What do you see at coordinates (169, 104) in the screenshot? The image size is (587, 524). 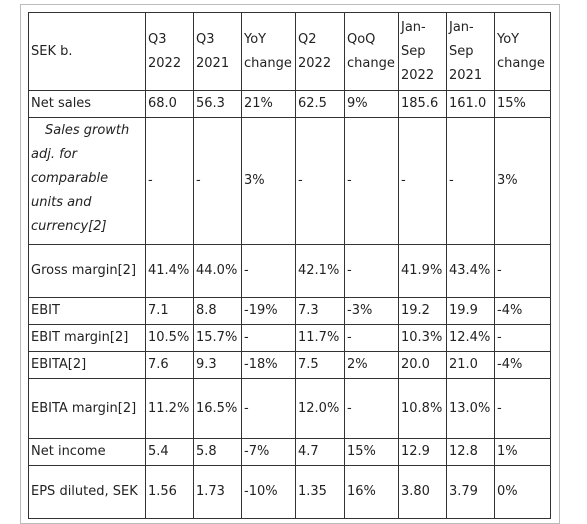 I see `cell: 68.0` at bounding box center [169, 104].